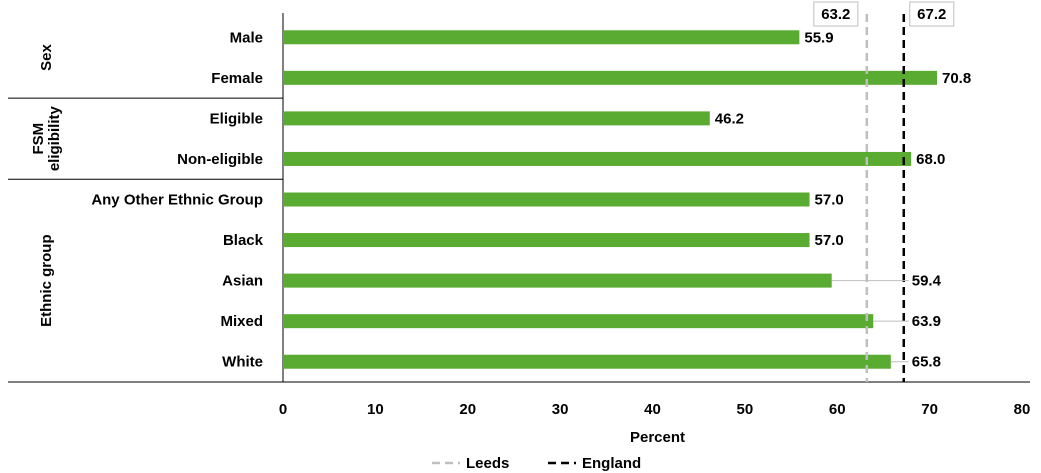 The height and width of the screenshot is (473, 1041). Describe the element at coordinates (870, 321) in the screenshot. I see `leader-lines` at that location.